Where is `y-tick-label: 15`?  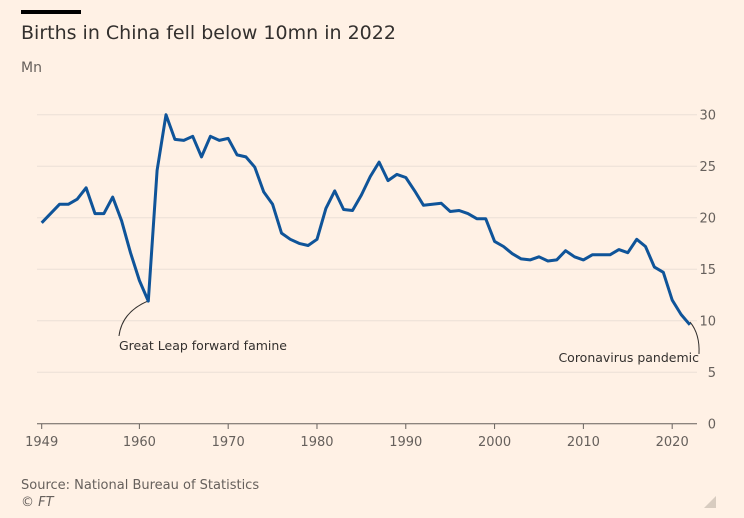
y-tick-label: 15 is located at coordinates (707, 270).